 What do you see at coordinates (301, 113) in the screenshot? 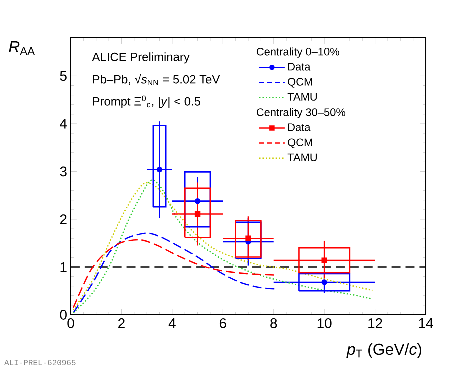
I see `annotation: Centrality 30–50%` at bounding box center [301, 113].